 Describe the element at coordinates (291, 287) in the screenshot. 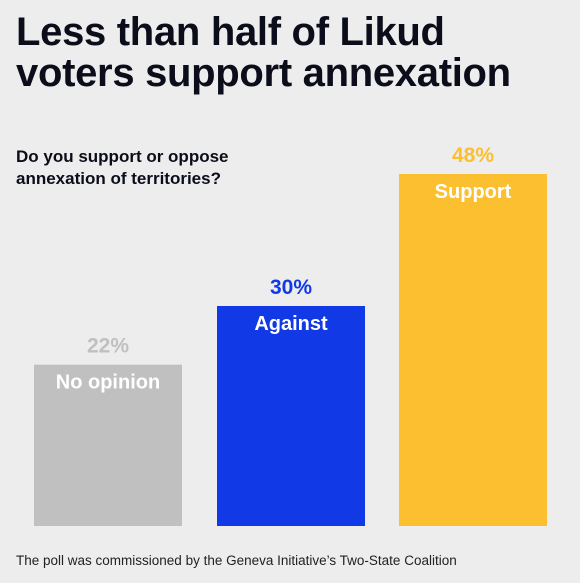

I see `value-label-against: 30%` at that location.